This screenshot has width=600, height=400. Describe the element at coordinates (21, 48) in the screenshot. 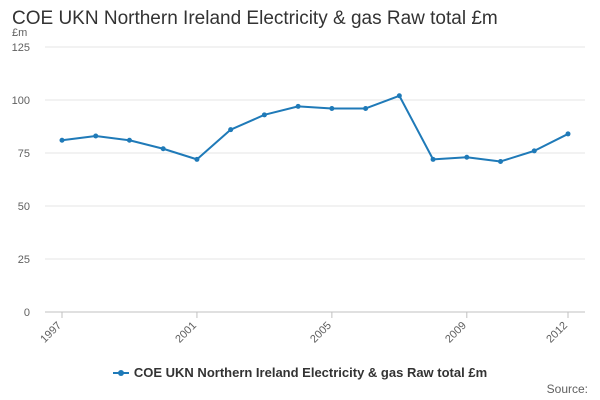

I see `y-tick-label-125: 125` at that location.